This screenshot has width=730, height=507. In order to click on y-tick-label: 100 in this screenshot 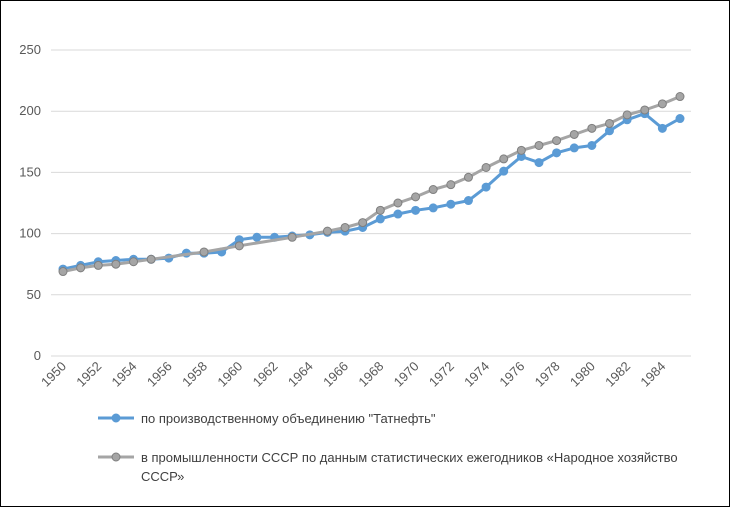, I will do `click(30, 233)`.